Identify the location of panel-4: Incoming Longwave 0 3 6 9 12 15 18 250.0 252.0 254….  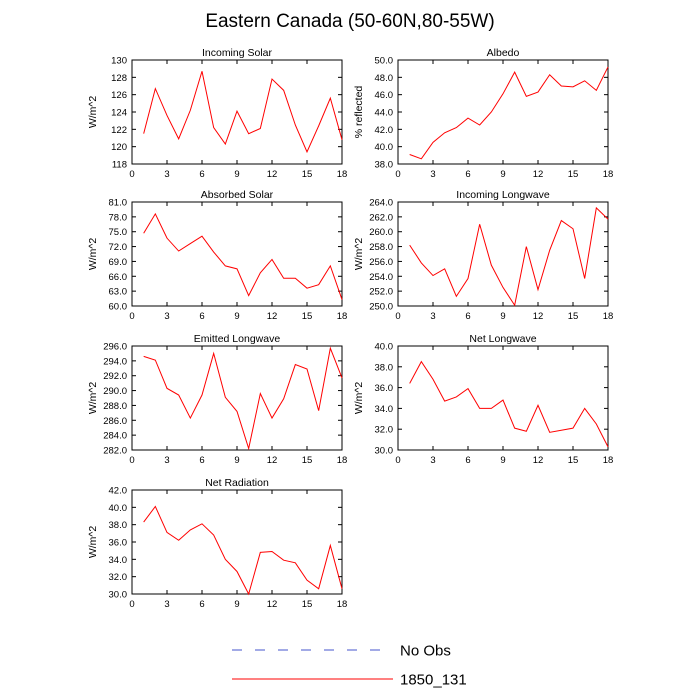
(483, 255).